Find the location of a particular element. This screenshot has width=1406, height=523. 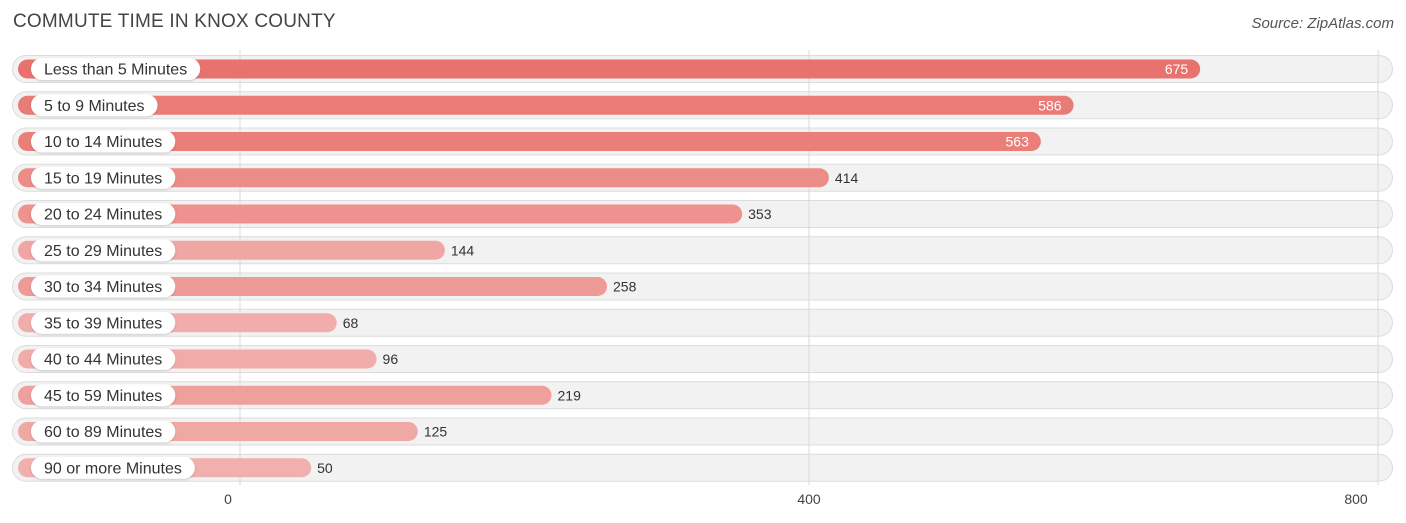

category-label: 60 to 89 Minutes is located at coordinates (103, 431).